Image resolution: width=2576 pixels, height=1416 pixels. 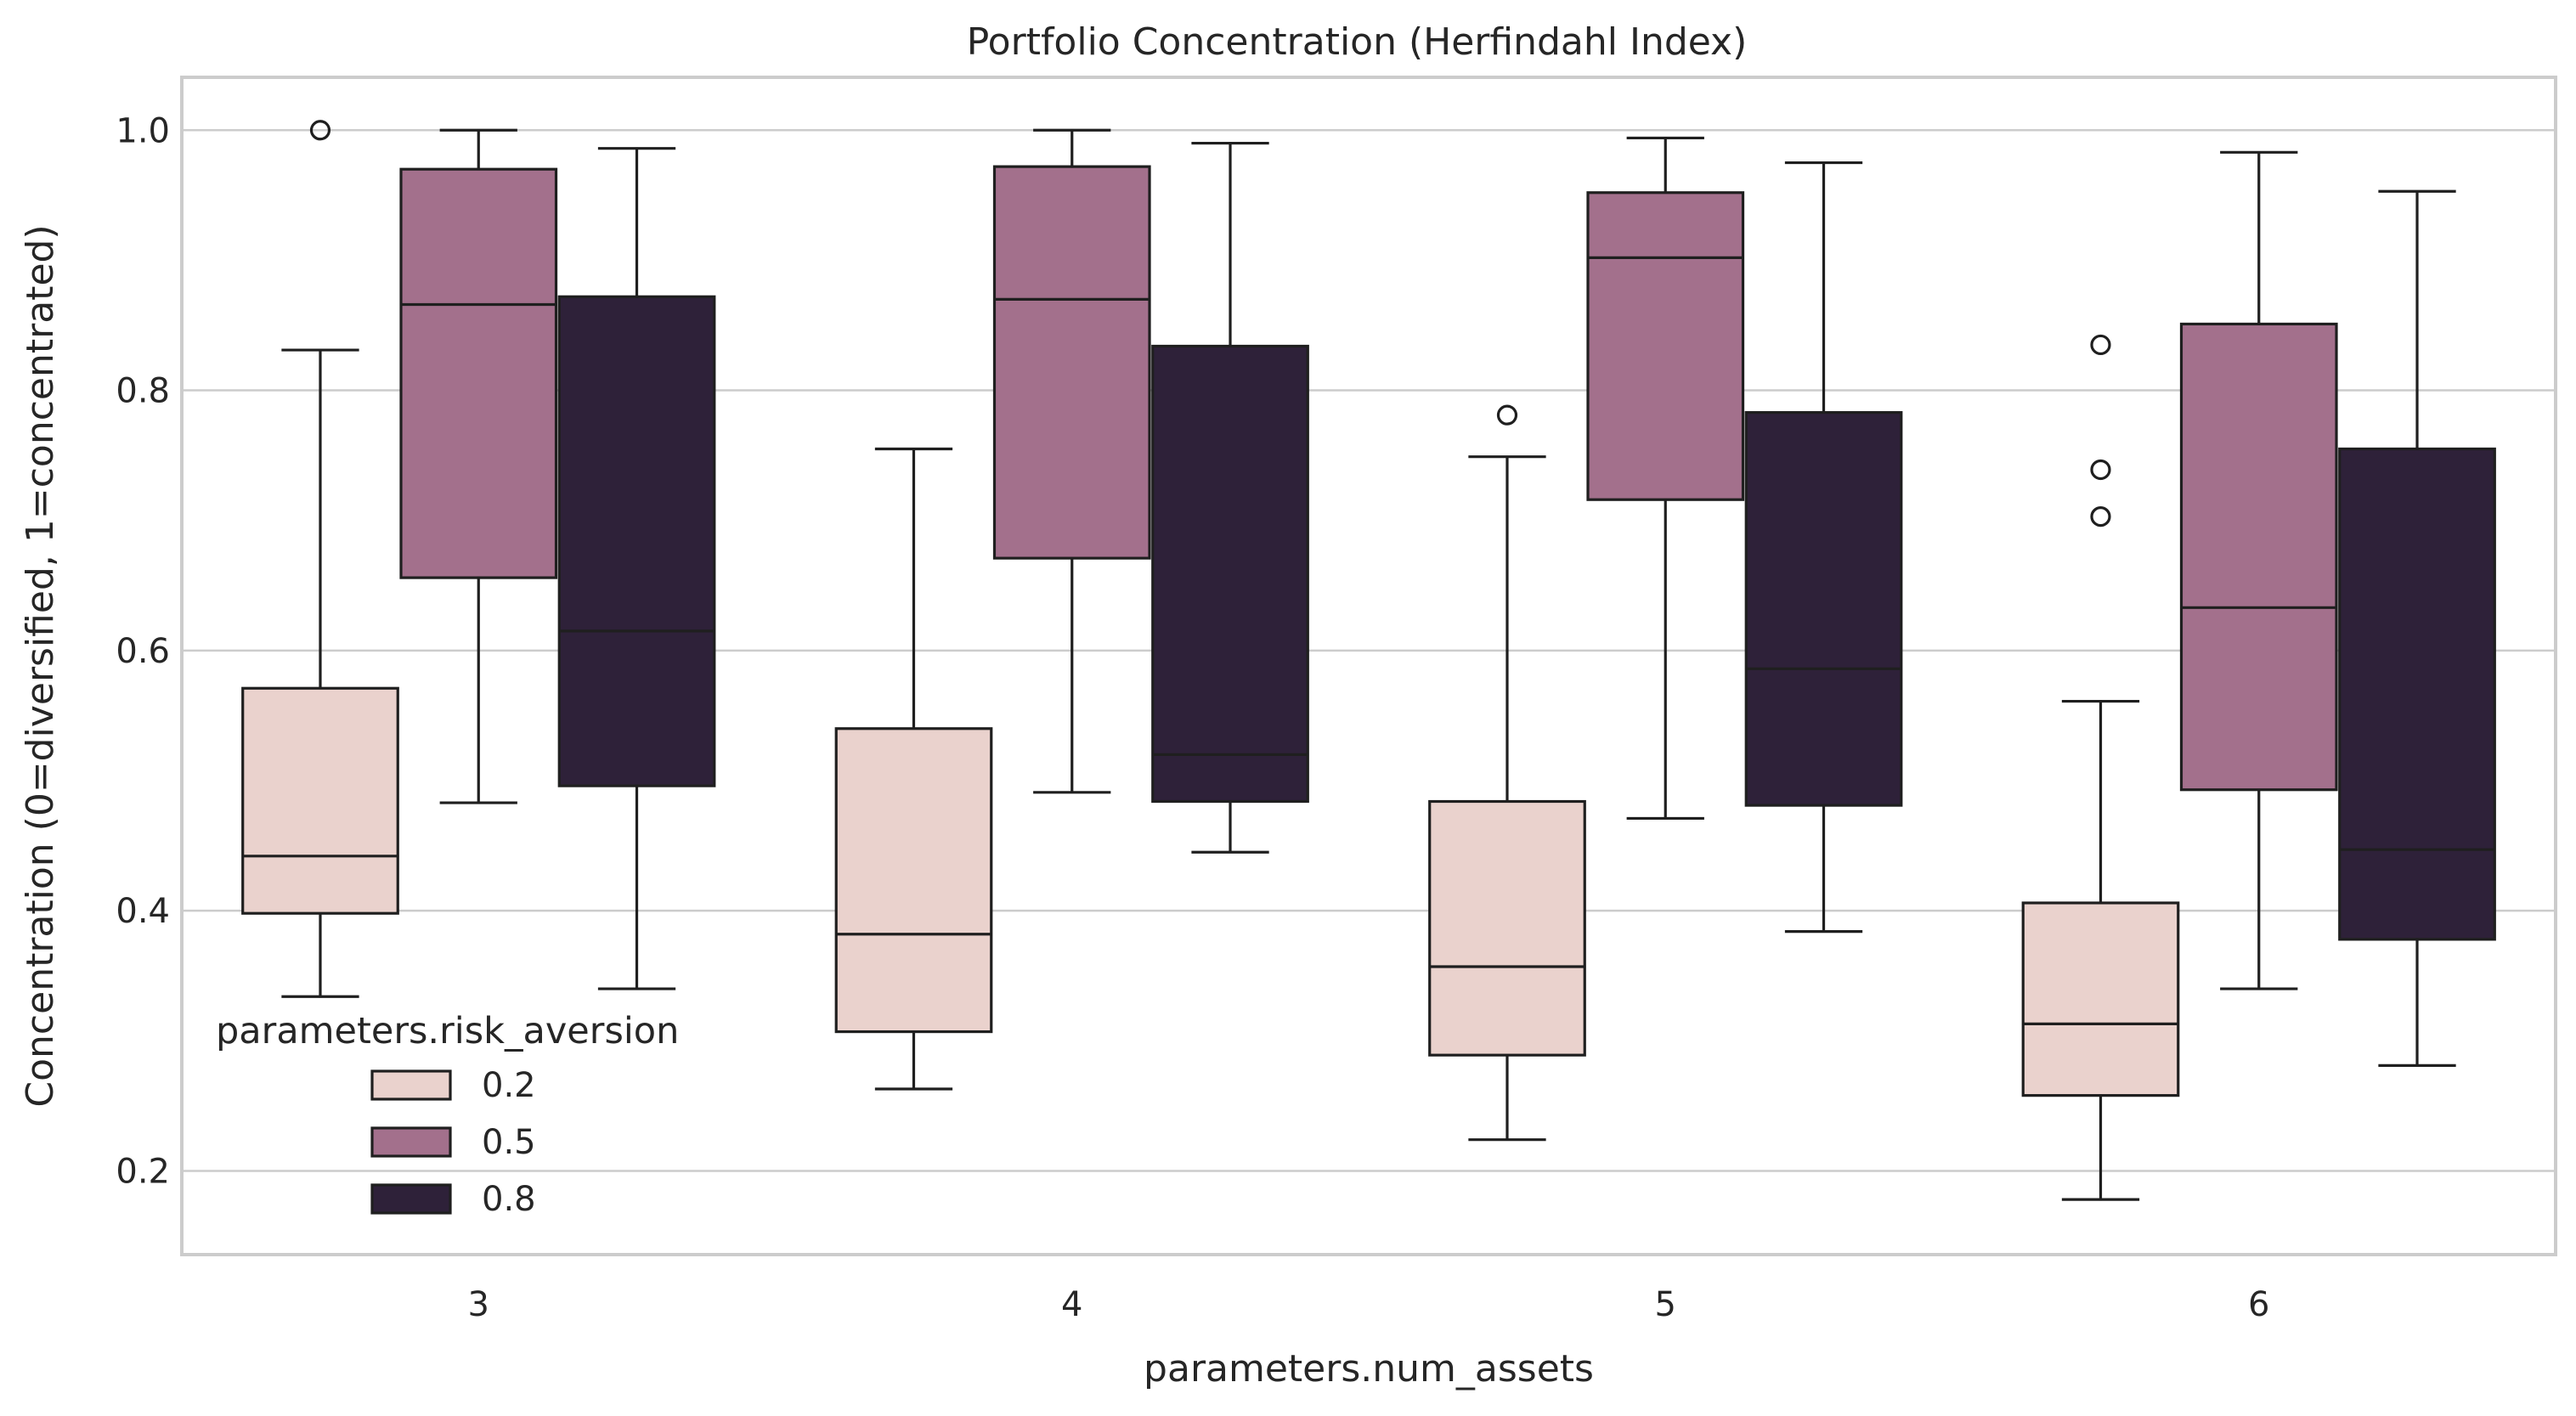 I want to click on legend-items: 0.2 0.5 0.8, so click(x=453, y=1142).